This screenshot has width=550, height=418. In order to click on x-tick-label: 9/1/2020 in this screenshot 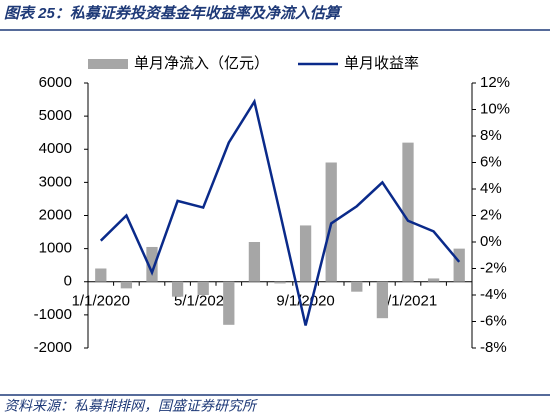, I will do `click(305, 301)`.